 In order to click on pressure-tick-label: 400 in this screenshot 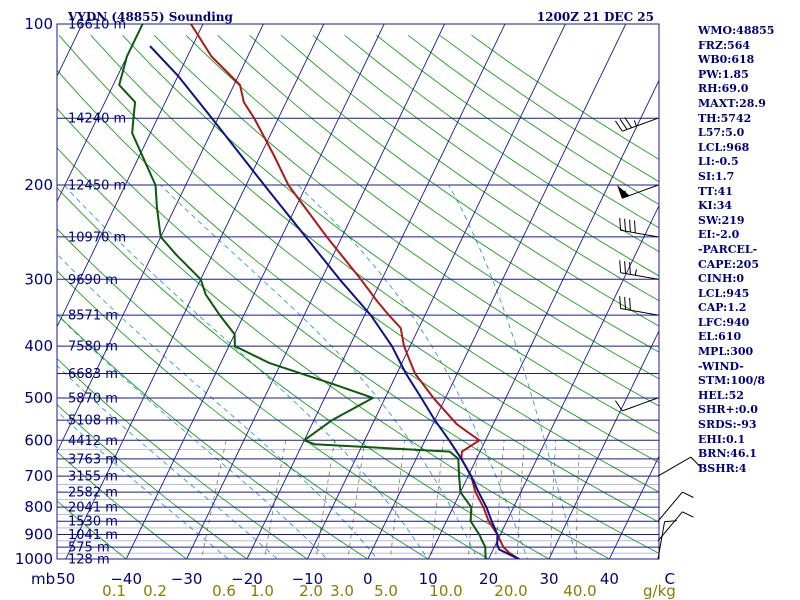, I will do `click(38, 346)`.